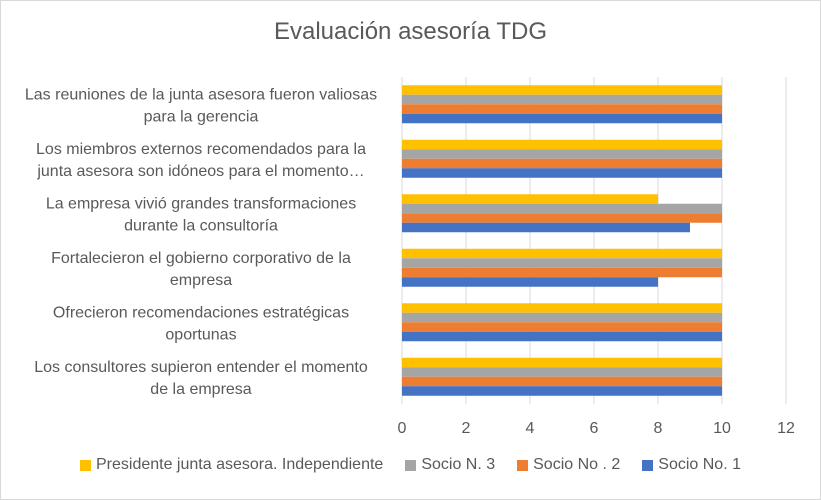 The image size is (821, 500). Describe the element at coordinates (458, 464) in the screenshot. I see `legend-label: Socio N. 3` at that location.